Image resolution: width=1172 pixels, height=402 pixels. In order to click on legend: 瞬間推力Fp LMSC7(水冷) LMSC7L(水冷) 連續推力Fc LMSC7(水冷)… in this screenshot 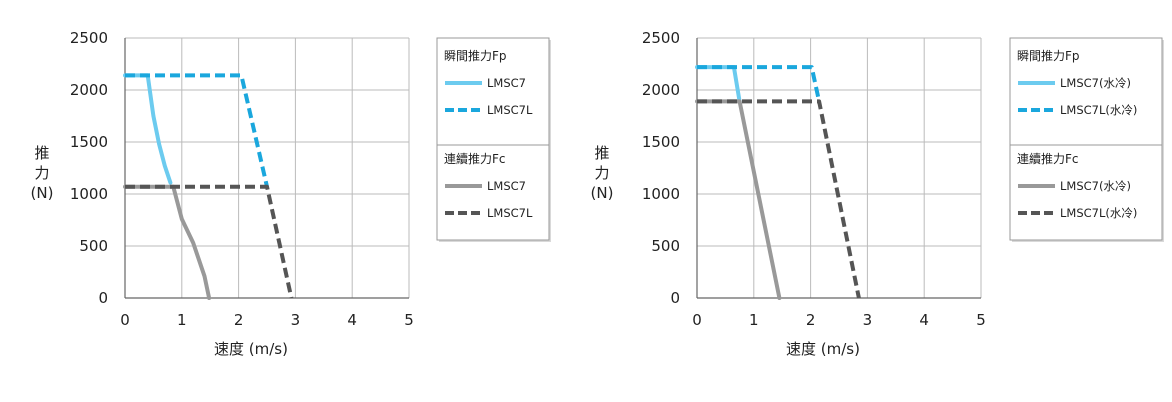, I will do `click(1086, 139)`.